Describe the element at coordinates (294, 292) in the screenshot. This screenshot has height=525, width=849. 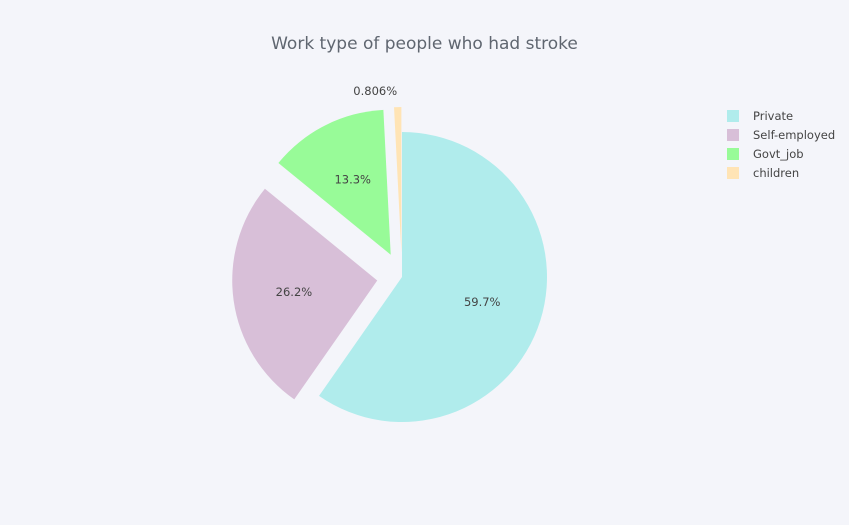
I see `slice-label-self-employed: 26.2%` at that location.